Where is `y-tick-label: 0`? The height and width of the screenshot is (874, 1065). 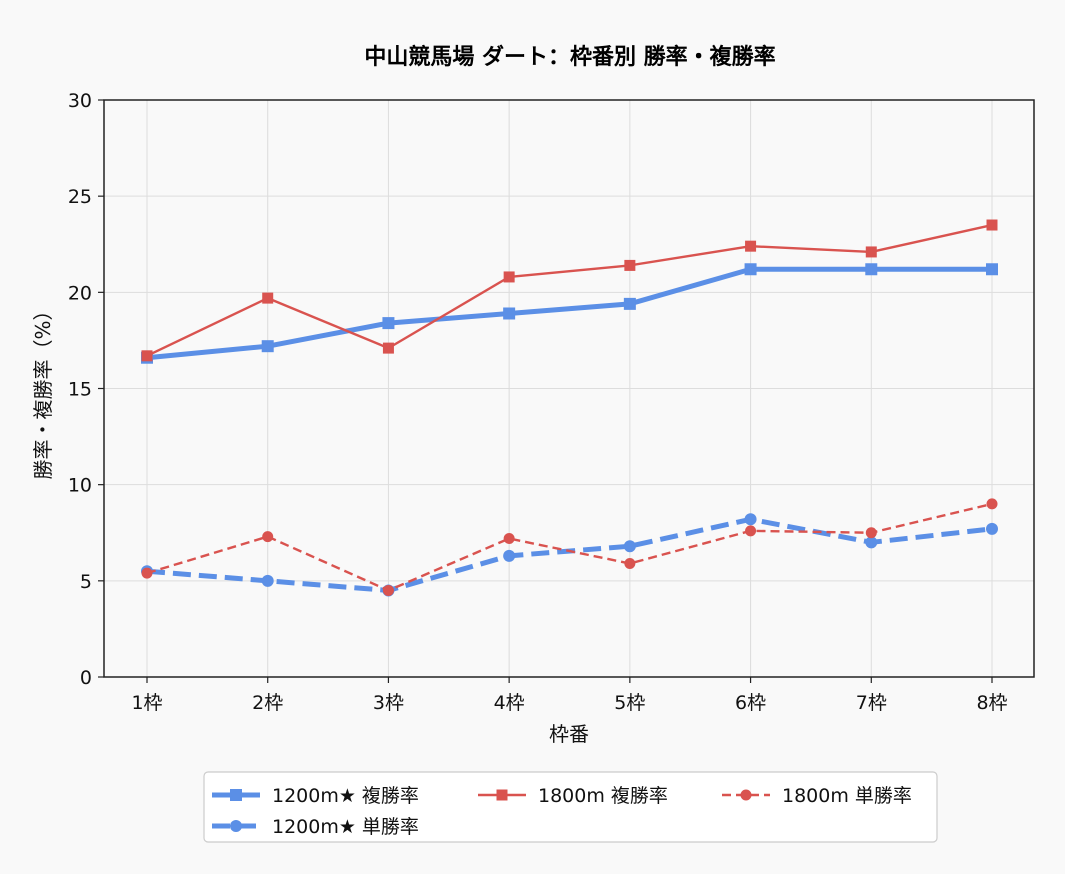 y-tick-label: 0 is located at coordinates (86, 678).